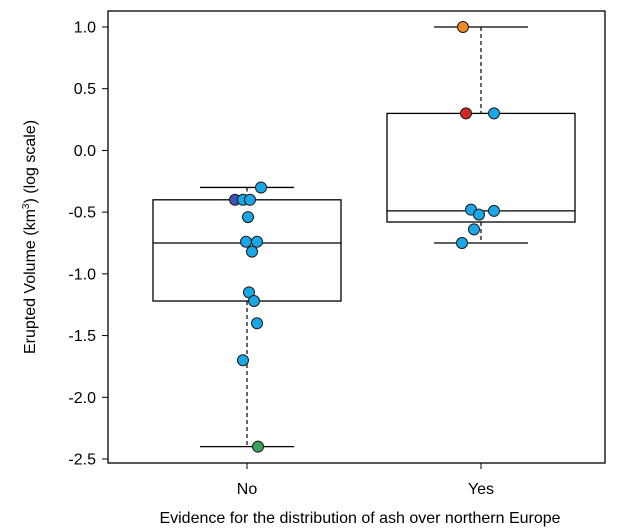 The image size is (621, 530). Describe the element at coordinates (85, 89) in the screenshot. I see `y-tick-label: 0.5` at that location.